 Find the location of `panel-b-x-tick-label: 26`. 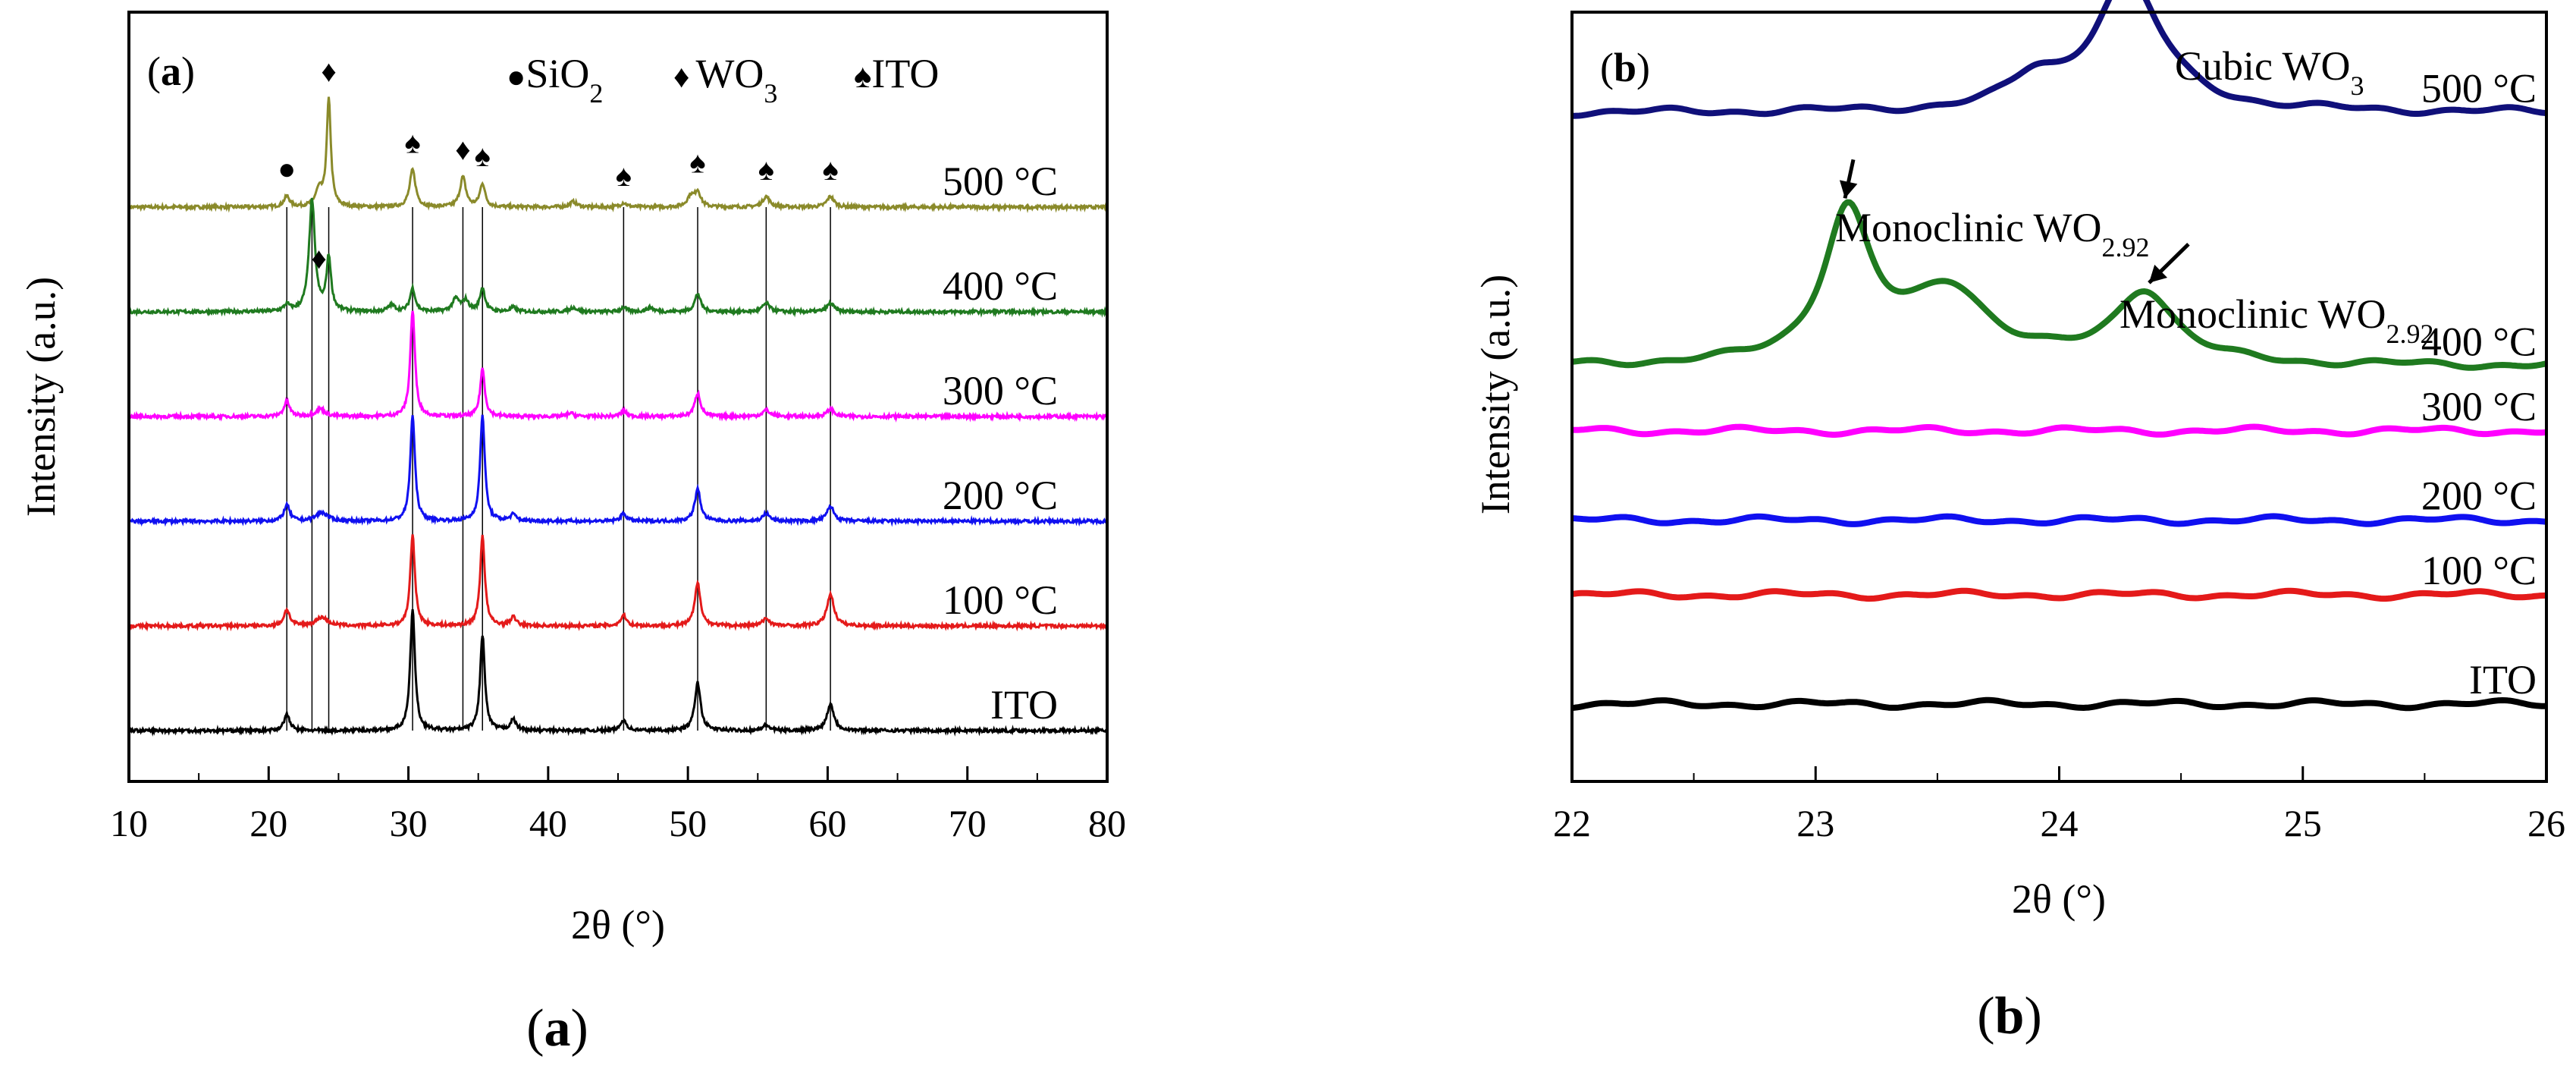

panel-b-x-tick-label: 26 is located at coordinates (2546, 823).